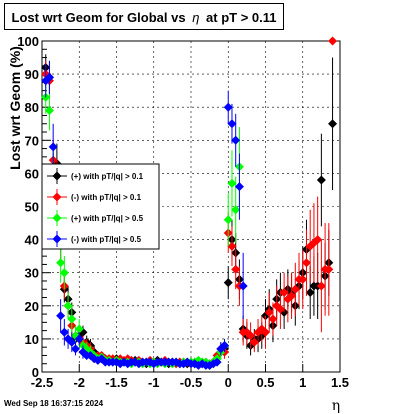 This screenshot has height=414, width=400. Describe the element at coordinates (98, 17) in the screenshot. I see `title-main: Lost wrt Geom for Global vs` at that location.